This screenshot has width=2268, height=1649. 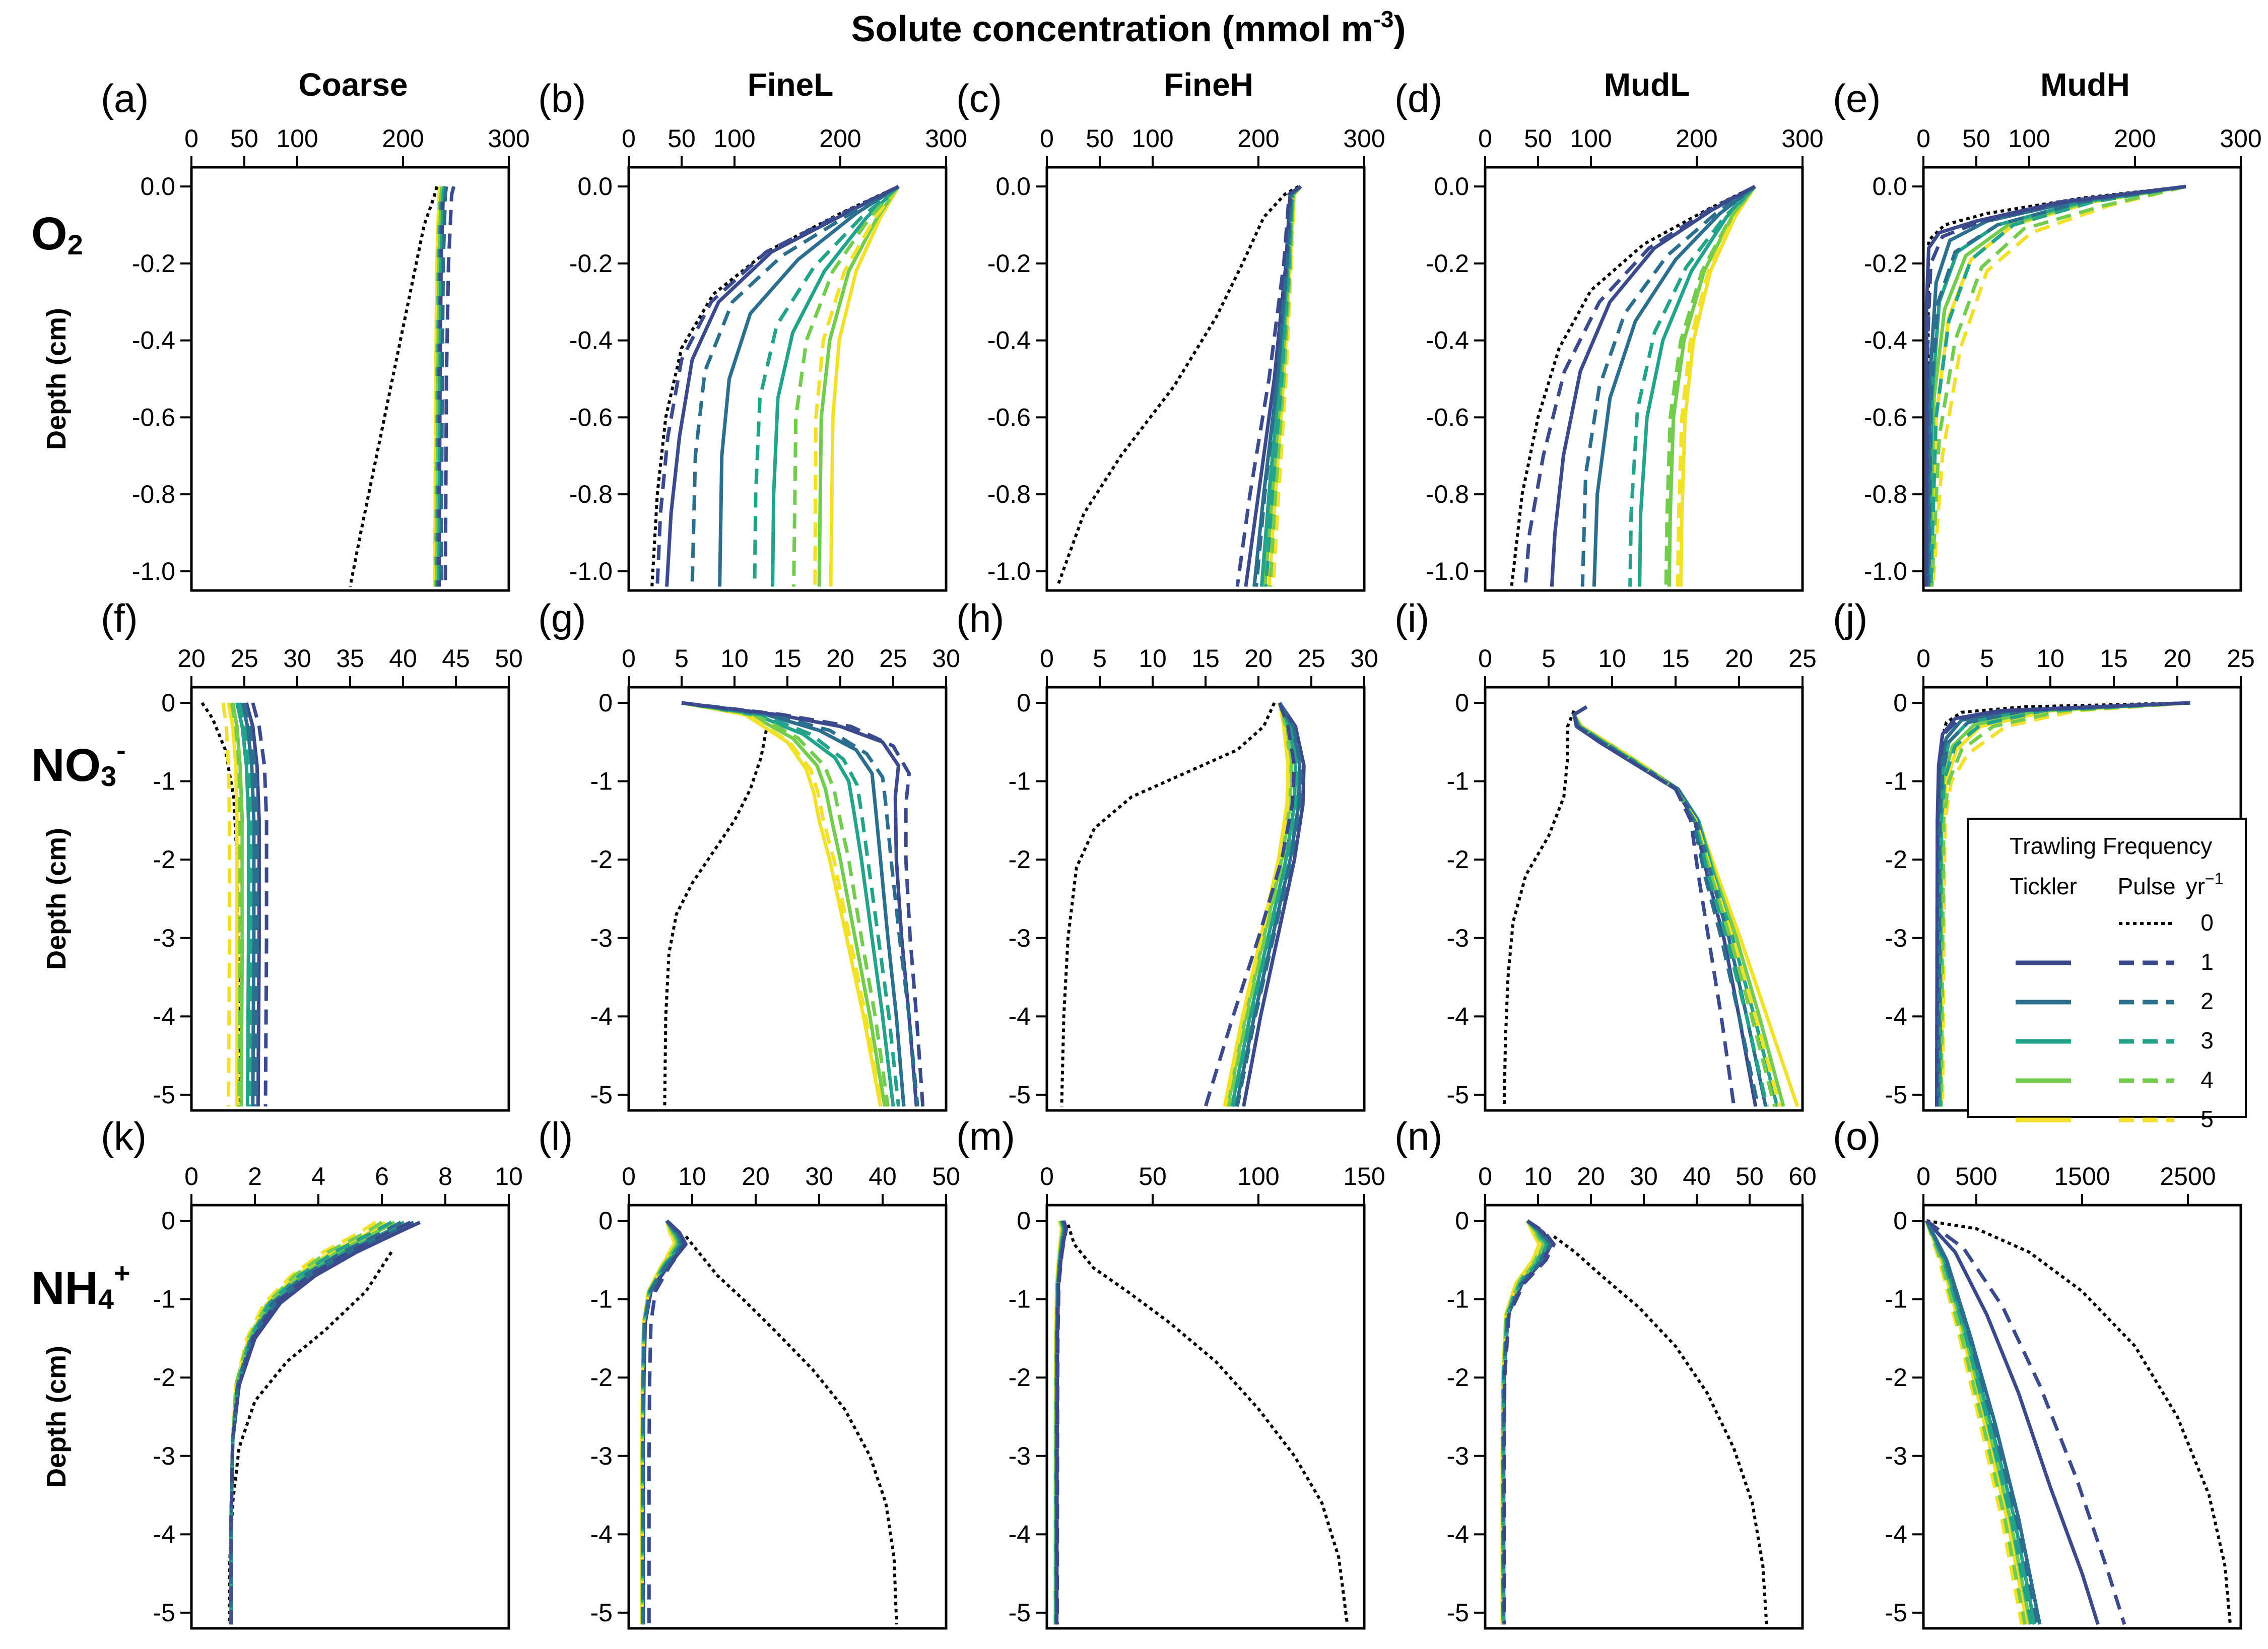 I want to click on x-tick-label: 20, so click(x=191, y=658).